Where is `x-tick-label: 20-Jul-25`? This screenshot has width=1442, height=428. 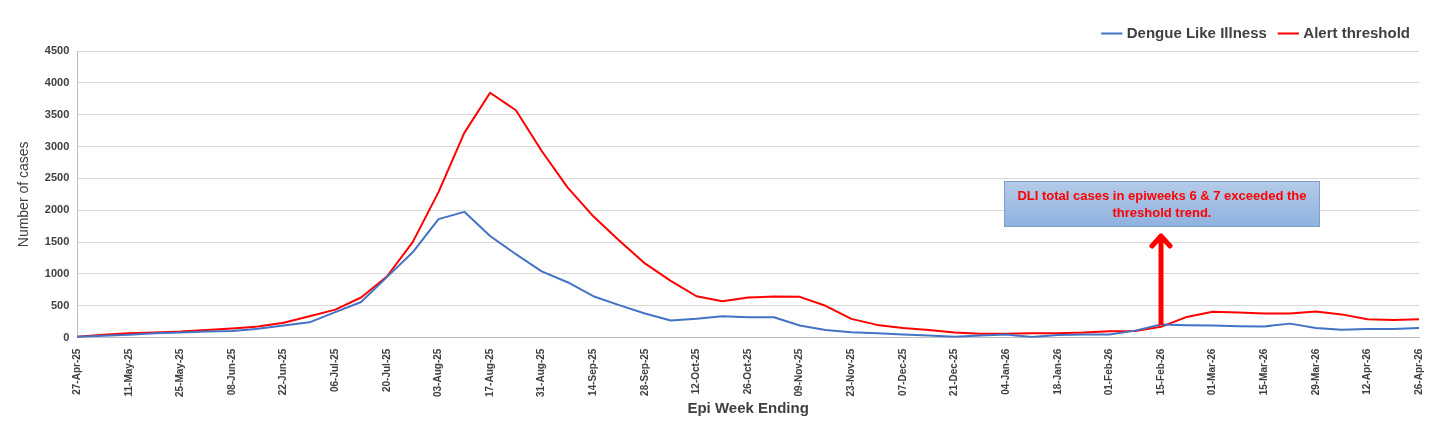
x-tick-label: 20-Jul-25 is located at coordinates (386, 370).